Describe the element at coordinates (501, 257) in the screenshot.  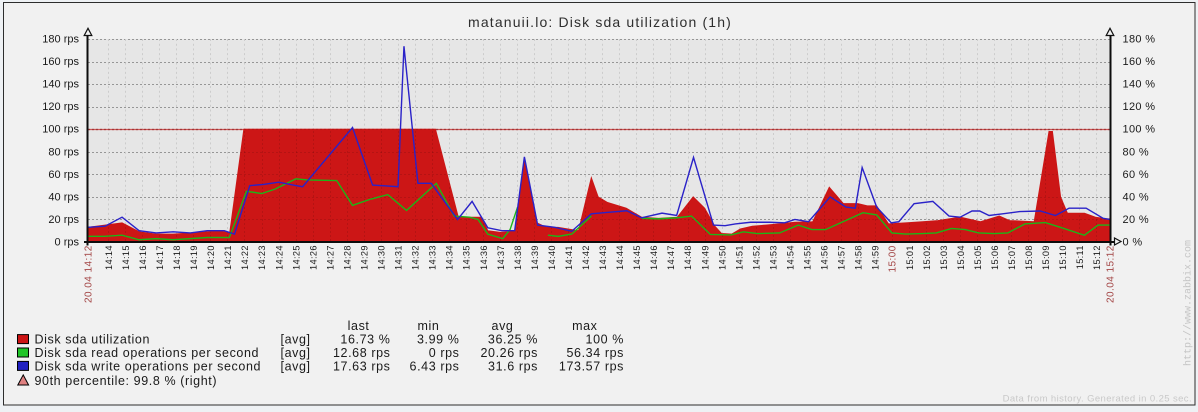
I see `svg-text: 14:37` at that location.